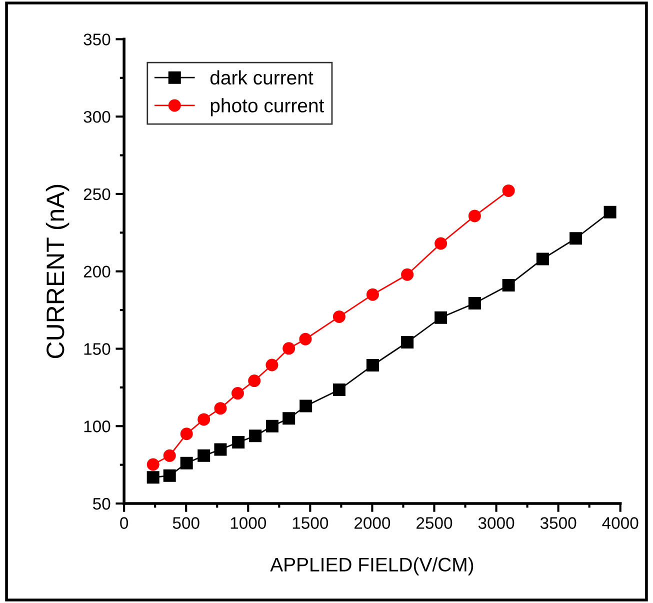 This screenshot has height=603, width=653. What do you see at coordinates (124, 523) in the screenshot?
I see `x-tick-label: 0` at bounding box center [124, 523].